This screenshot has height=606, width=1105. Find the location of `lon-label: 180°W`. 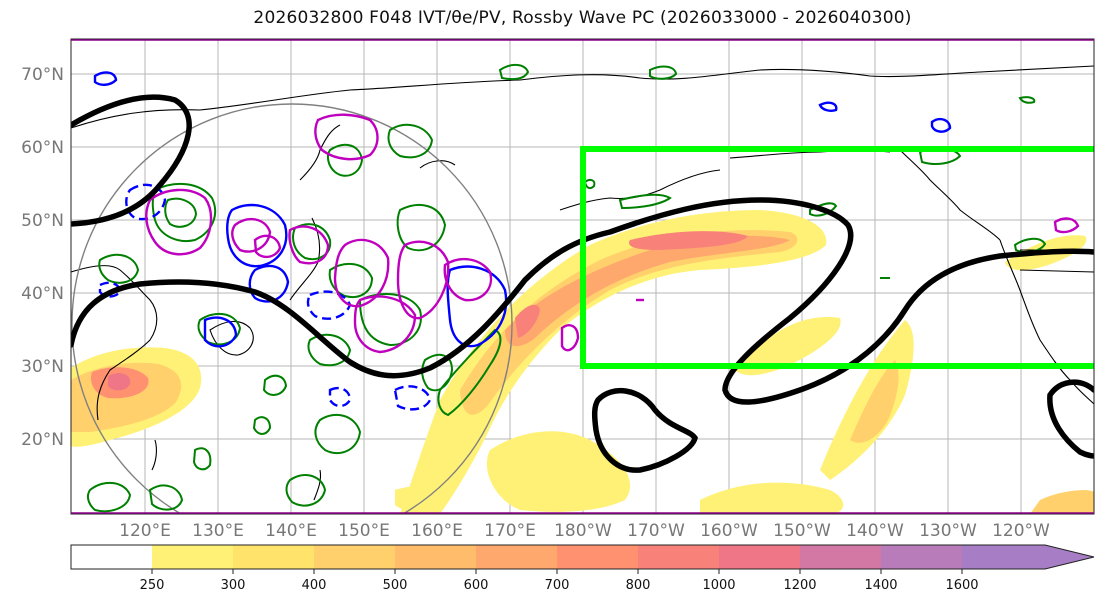

lon-label: 180°W is located at coordinates (583, 531).